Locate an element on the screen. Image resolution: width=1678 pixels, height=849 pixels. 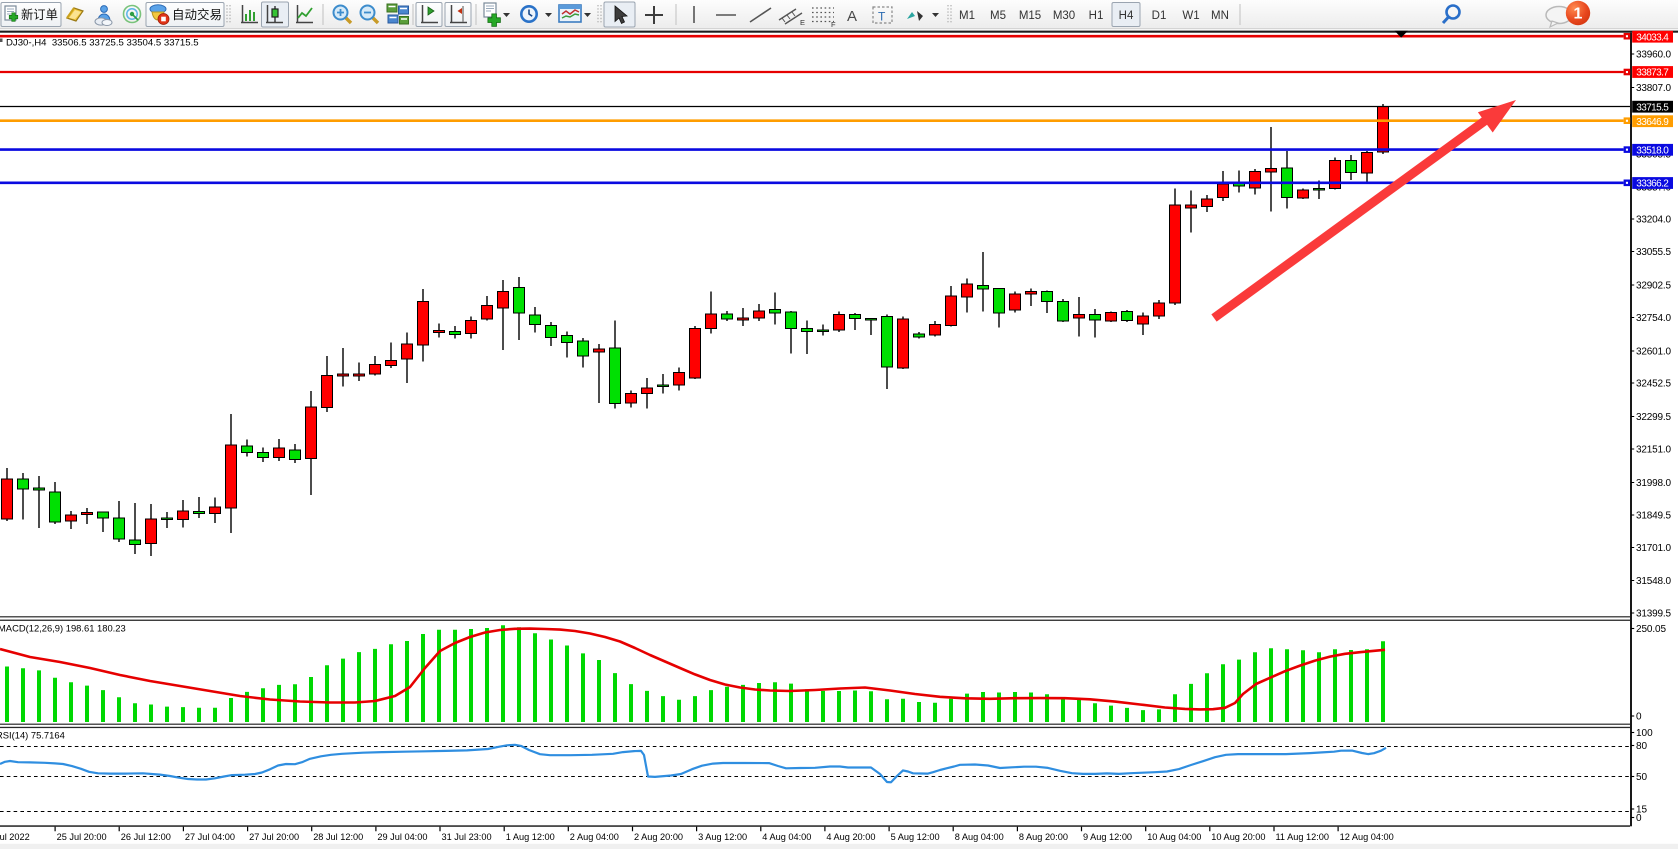
svg-text: 31548.0 is located at coordinates (1653, 581).